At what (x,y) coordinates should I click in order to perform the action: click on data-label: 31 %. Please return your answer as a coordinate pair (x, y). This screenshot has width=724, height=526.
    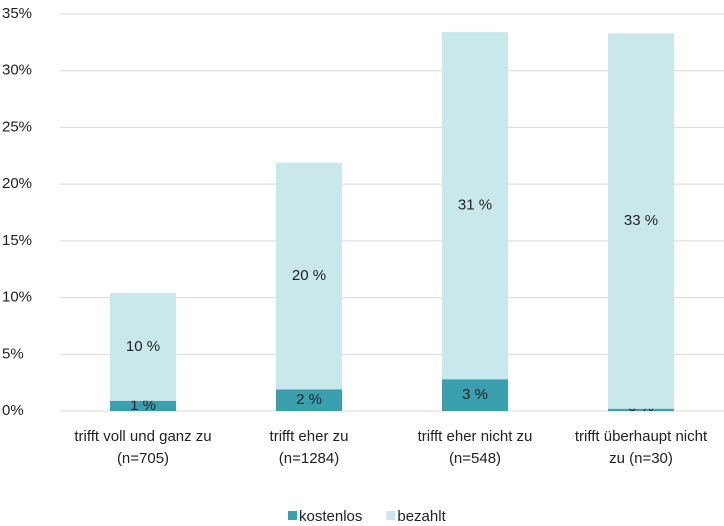
    Looking at the image, I should click on (475, 205).